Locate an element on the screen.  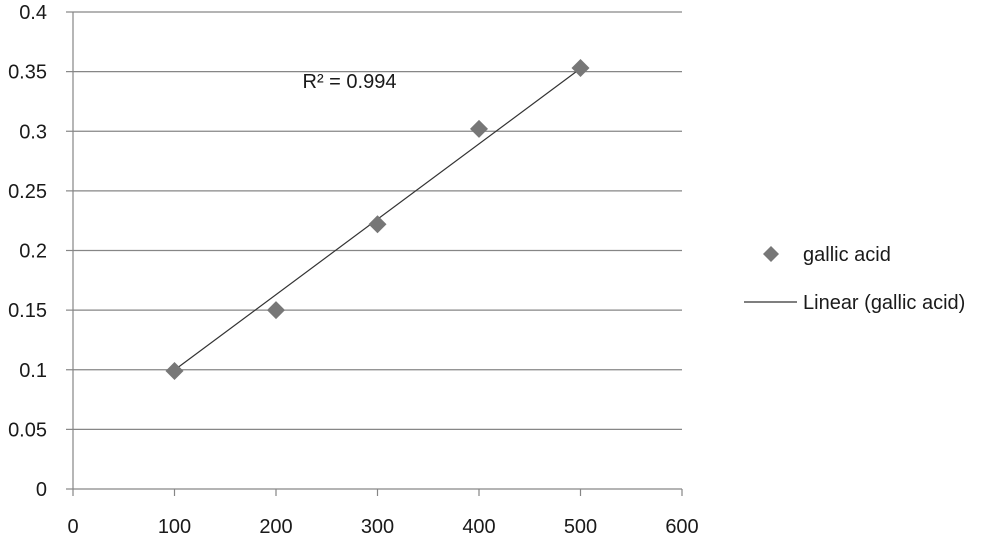
r-squared-label: R² = 0.994 is located at coordinates (350, 82).